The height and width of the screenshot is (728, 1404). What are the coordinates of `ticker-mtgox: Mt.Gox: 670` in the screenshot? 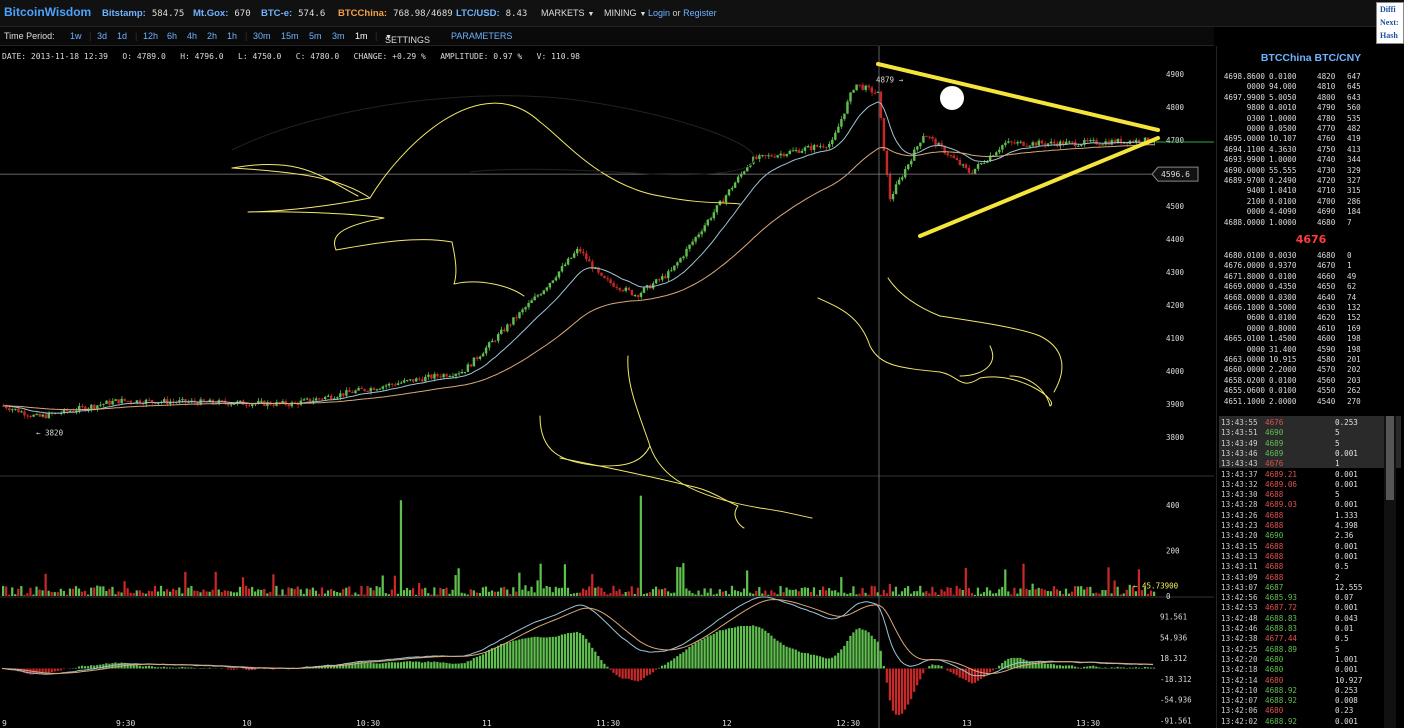 It's located at (222, 13).